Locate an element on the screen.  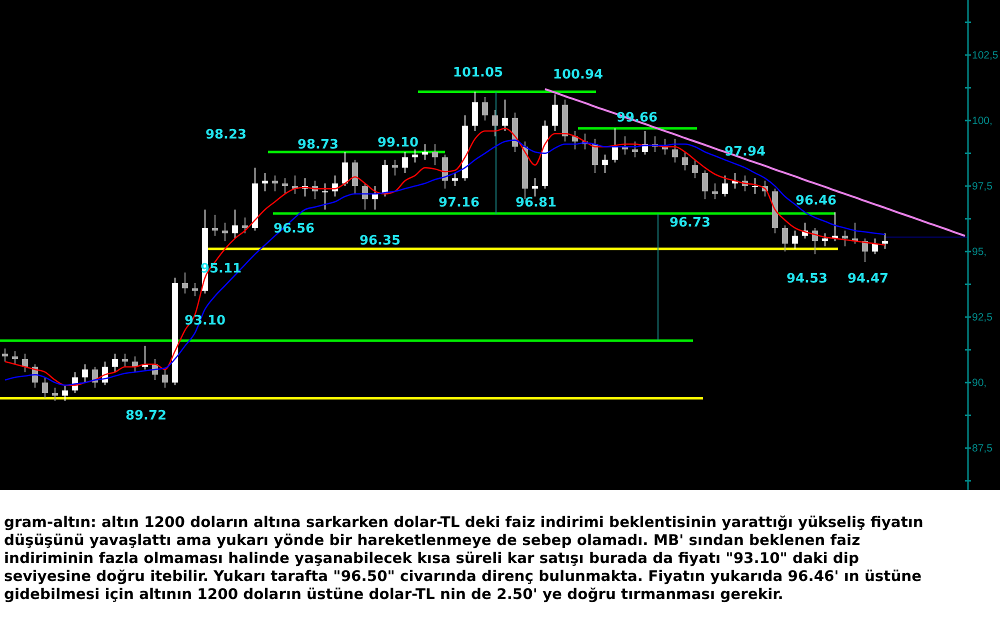
annotation: 98.73 is located at coordinates (318, 145).